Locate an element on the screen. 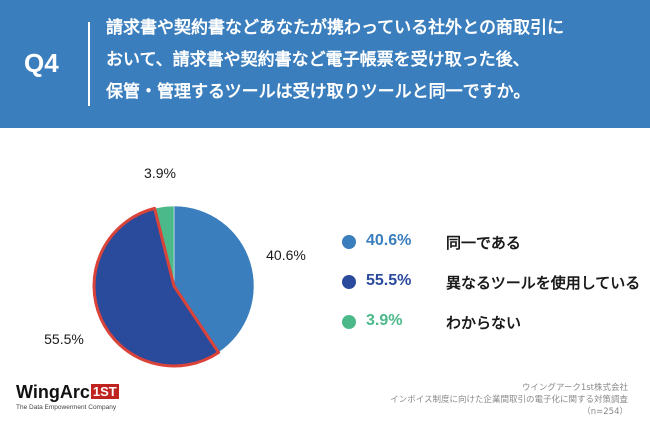 The height and width of the screenshot is (434, 650). slice-label-different: 55.5% is located at coordinates (64, 339).